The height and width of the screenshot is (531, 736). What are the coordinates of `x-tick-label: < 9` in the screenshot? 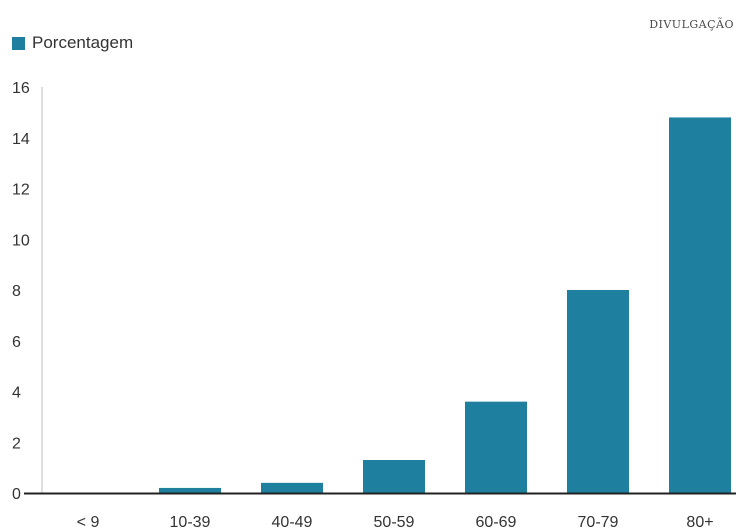 It's located at (88, 522).